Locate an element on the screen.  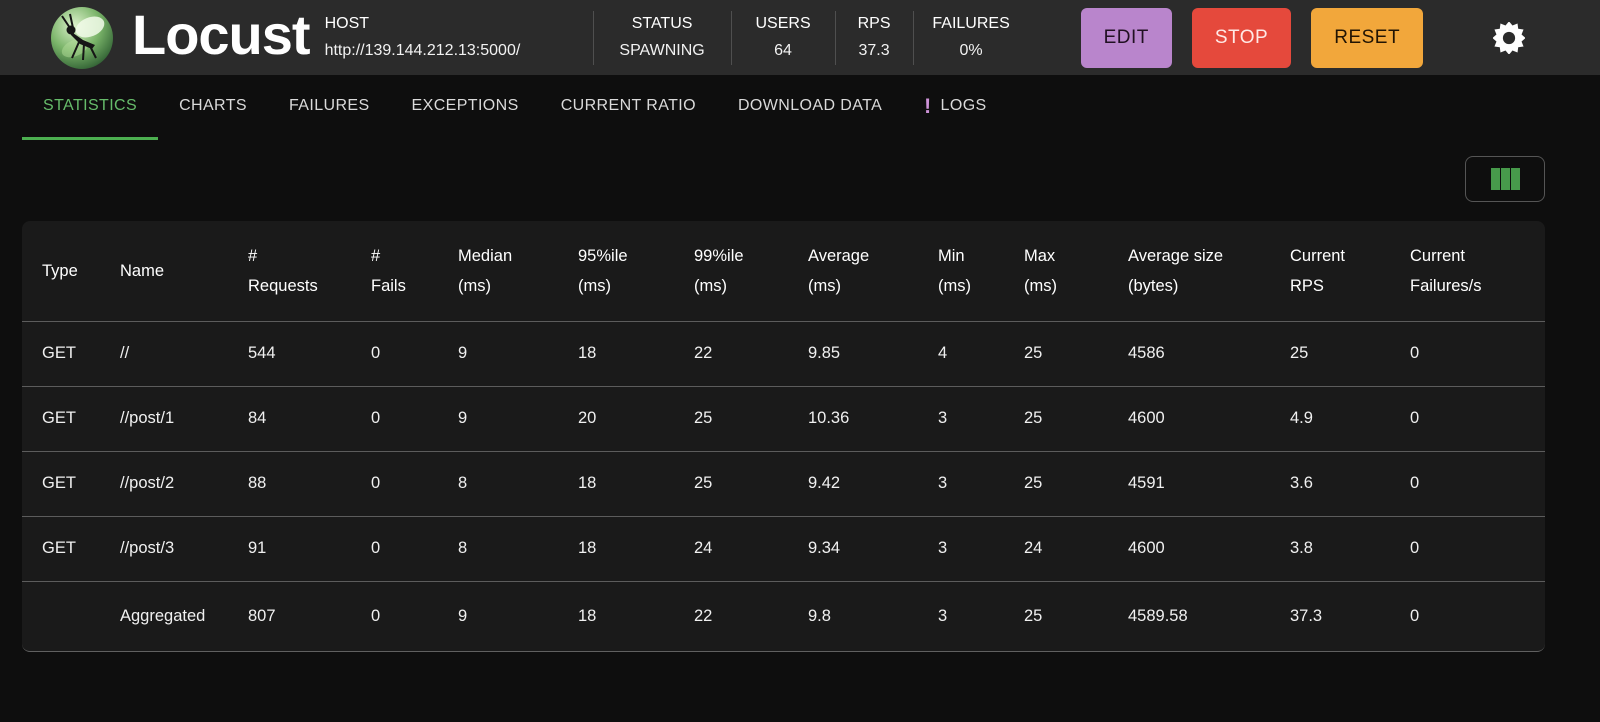
gear-icon is located at coordinates (1509, 37).